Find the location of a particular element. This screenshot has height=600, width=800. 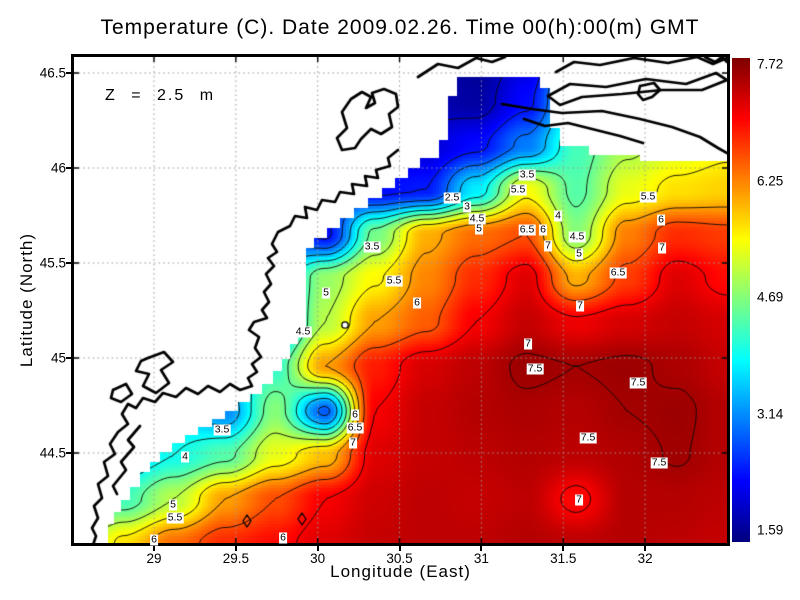

depth-annotation: Z = 2.5 m is located at coordinates (160, 95).